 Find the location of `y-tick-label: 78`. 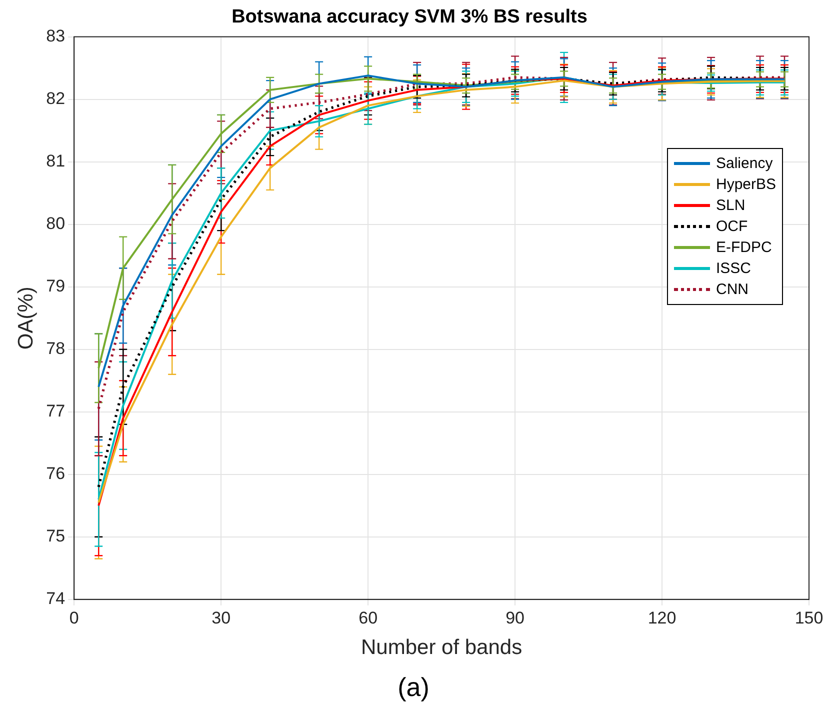

y-tick-label: 78 is located at coordinates (56, 348).